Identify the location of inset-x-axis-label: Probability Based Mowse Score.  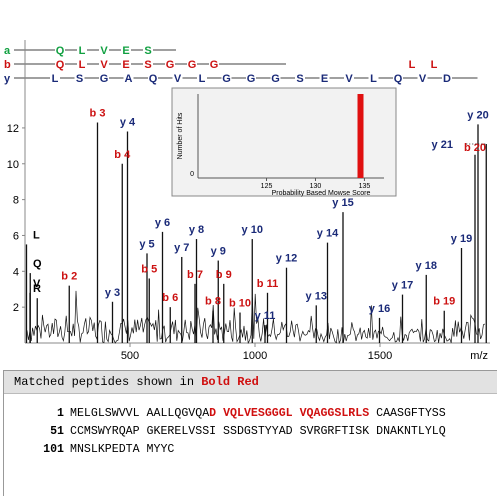
(321, 193).